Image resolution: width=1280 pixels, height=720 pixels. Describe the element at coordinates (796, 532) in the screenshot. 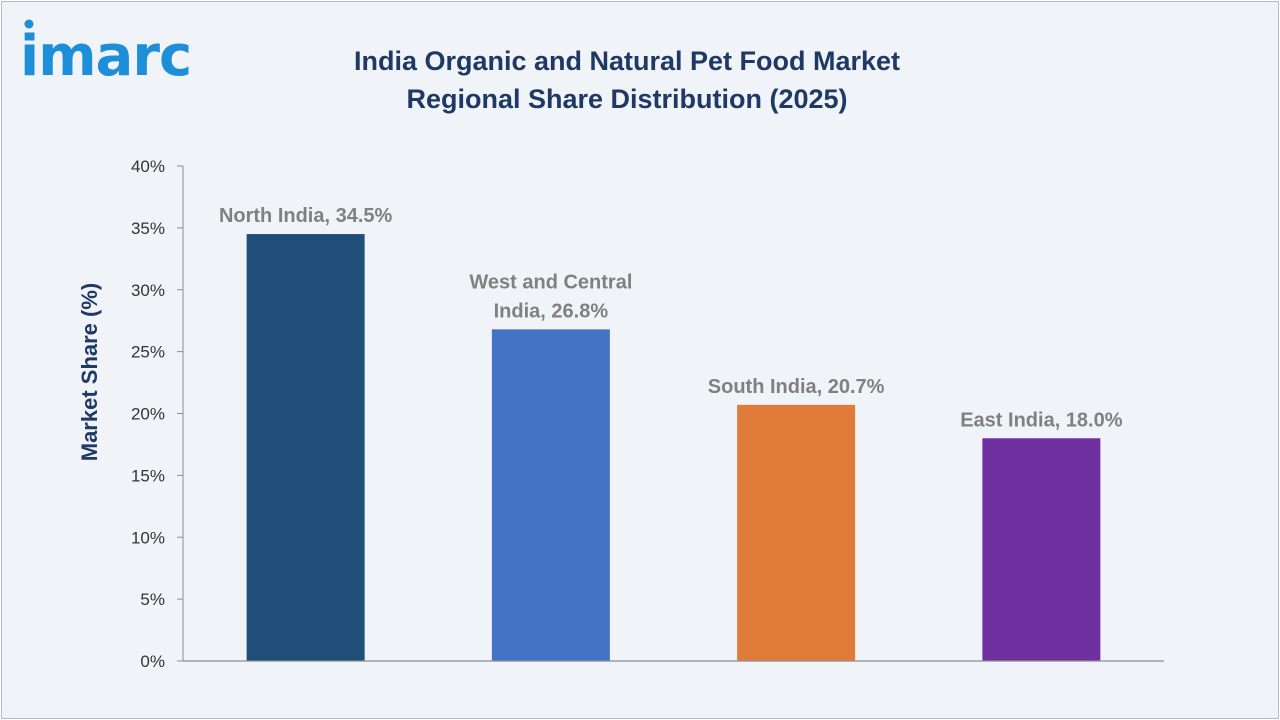

I see `bar-south-india` at that location.